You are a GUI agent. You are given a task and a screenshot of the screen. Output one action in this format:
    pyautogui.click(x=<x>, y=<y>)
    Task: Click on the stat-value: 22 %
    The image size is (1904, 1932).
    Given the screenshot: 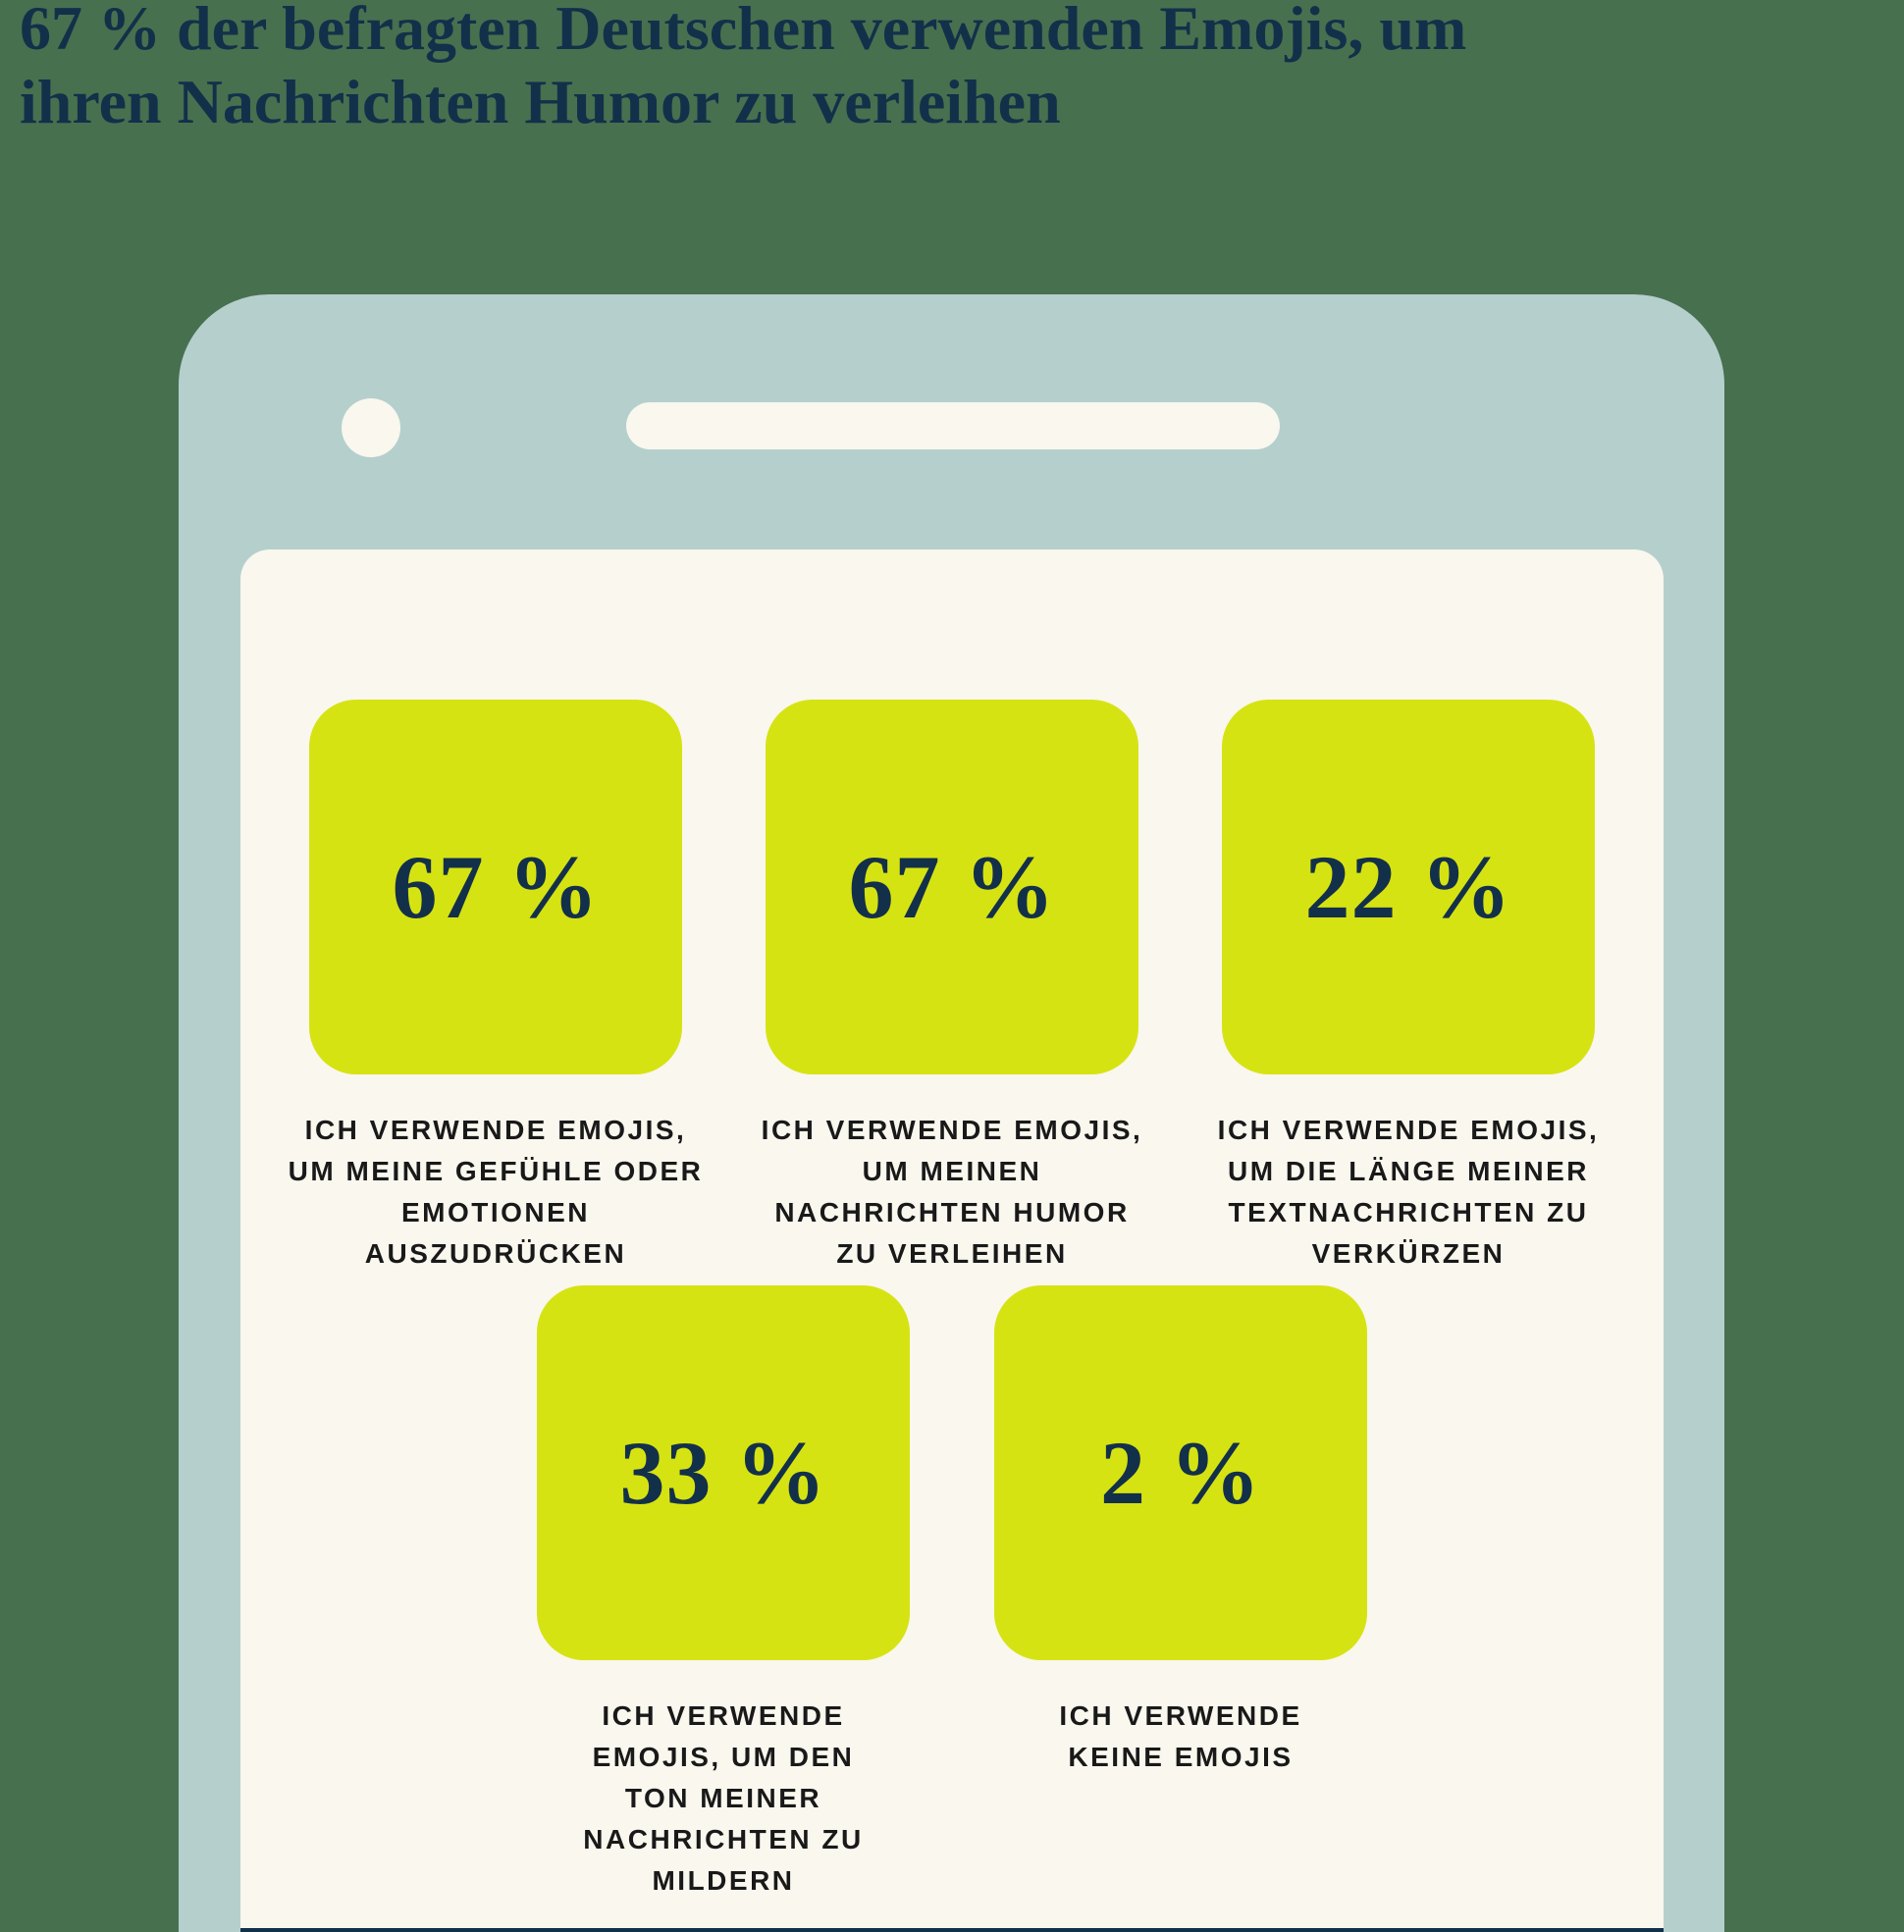 What is the action you would take?
    pyautogui.click(x=1408, y=887)
    